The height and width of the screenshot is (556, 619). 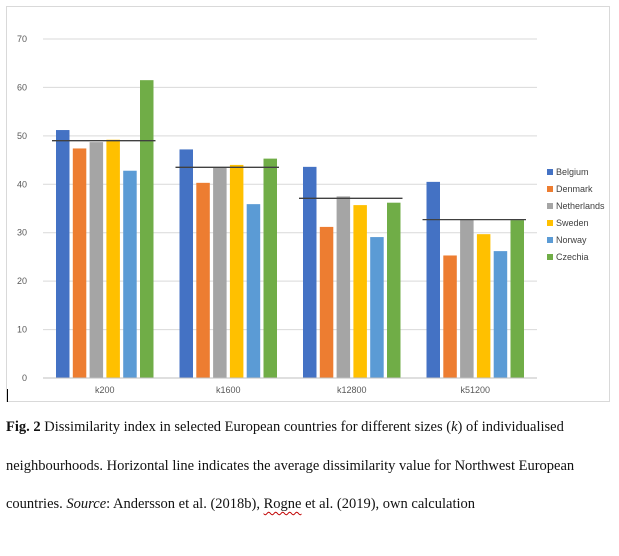 I want to click on legend-swatch-belgium, so click(x=550, y=172).